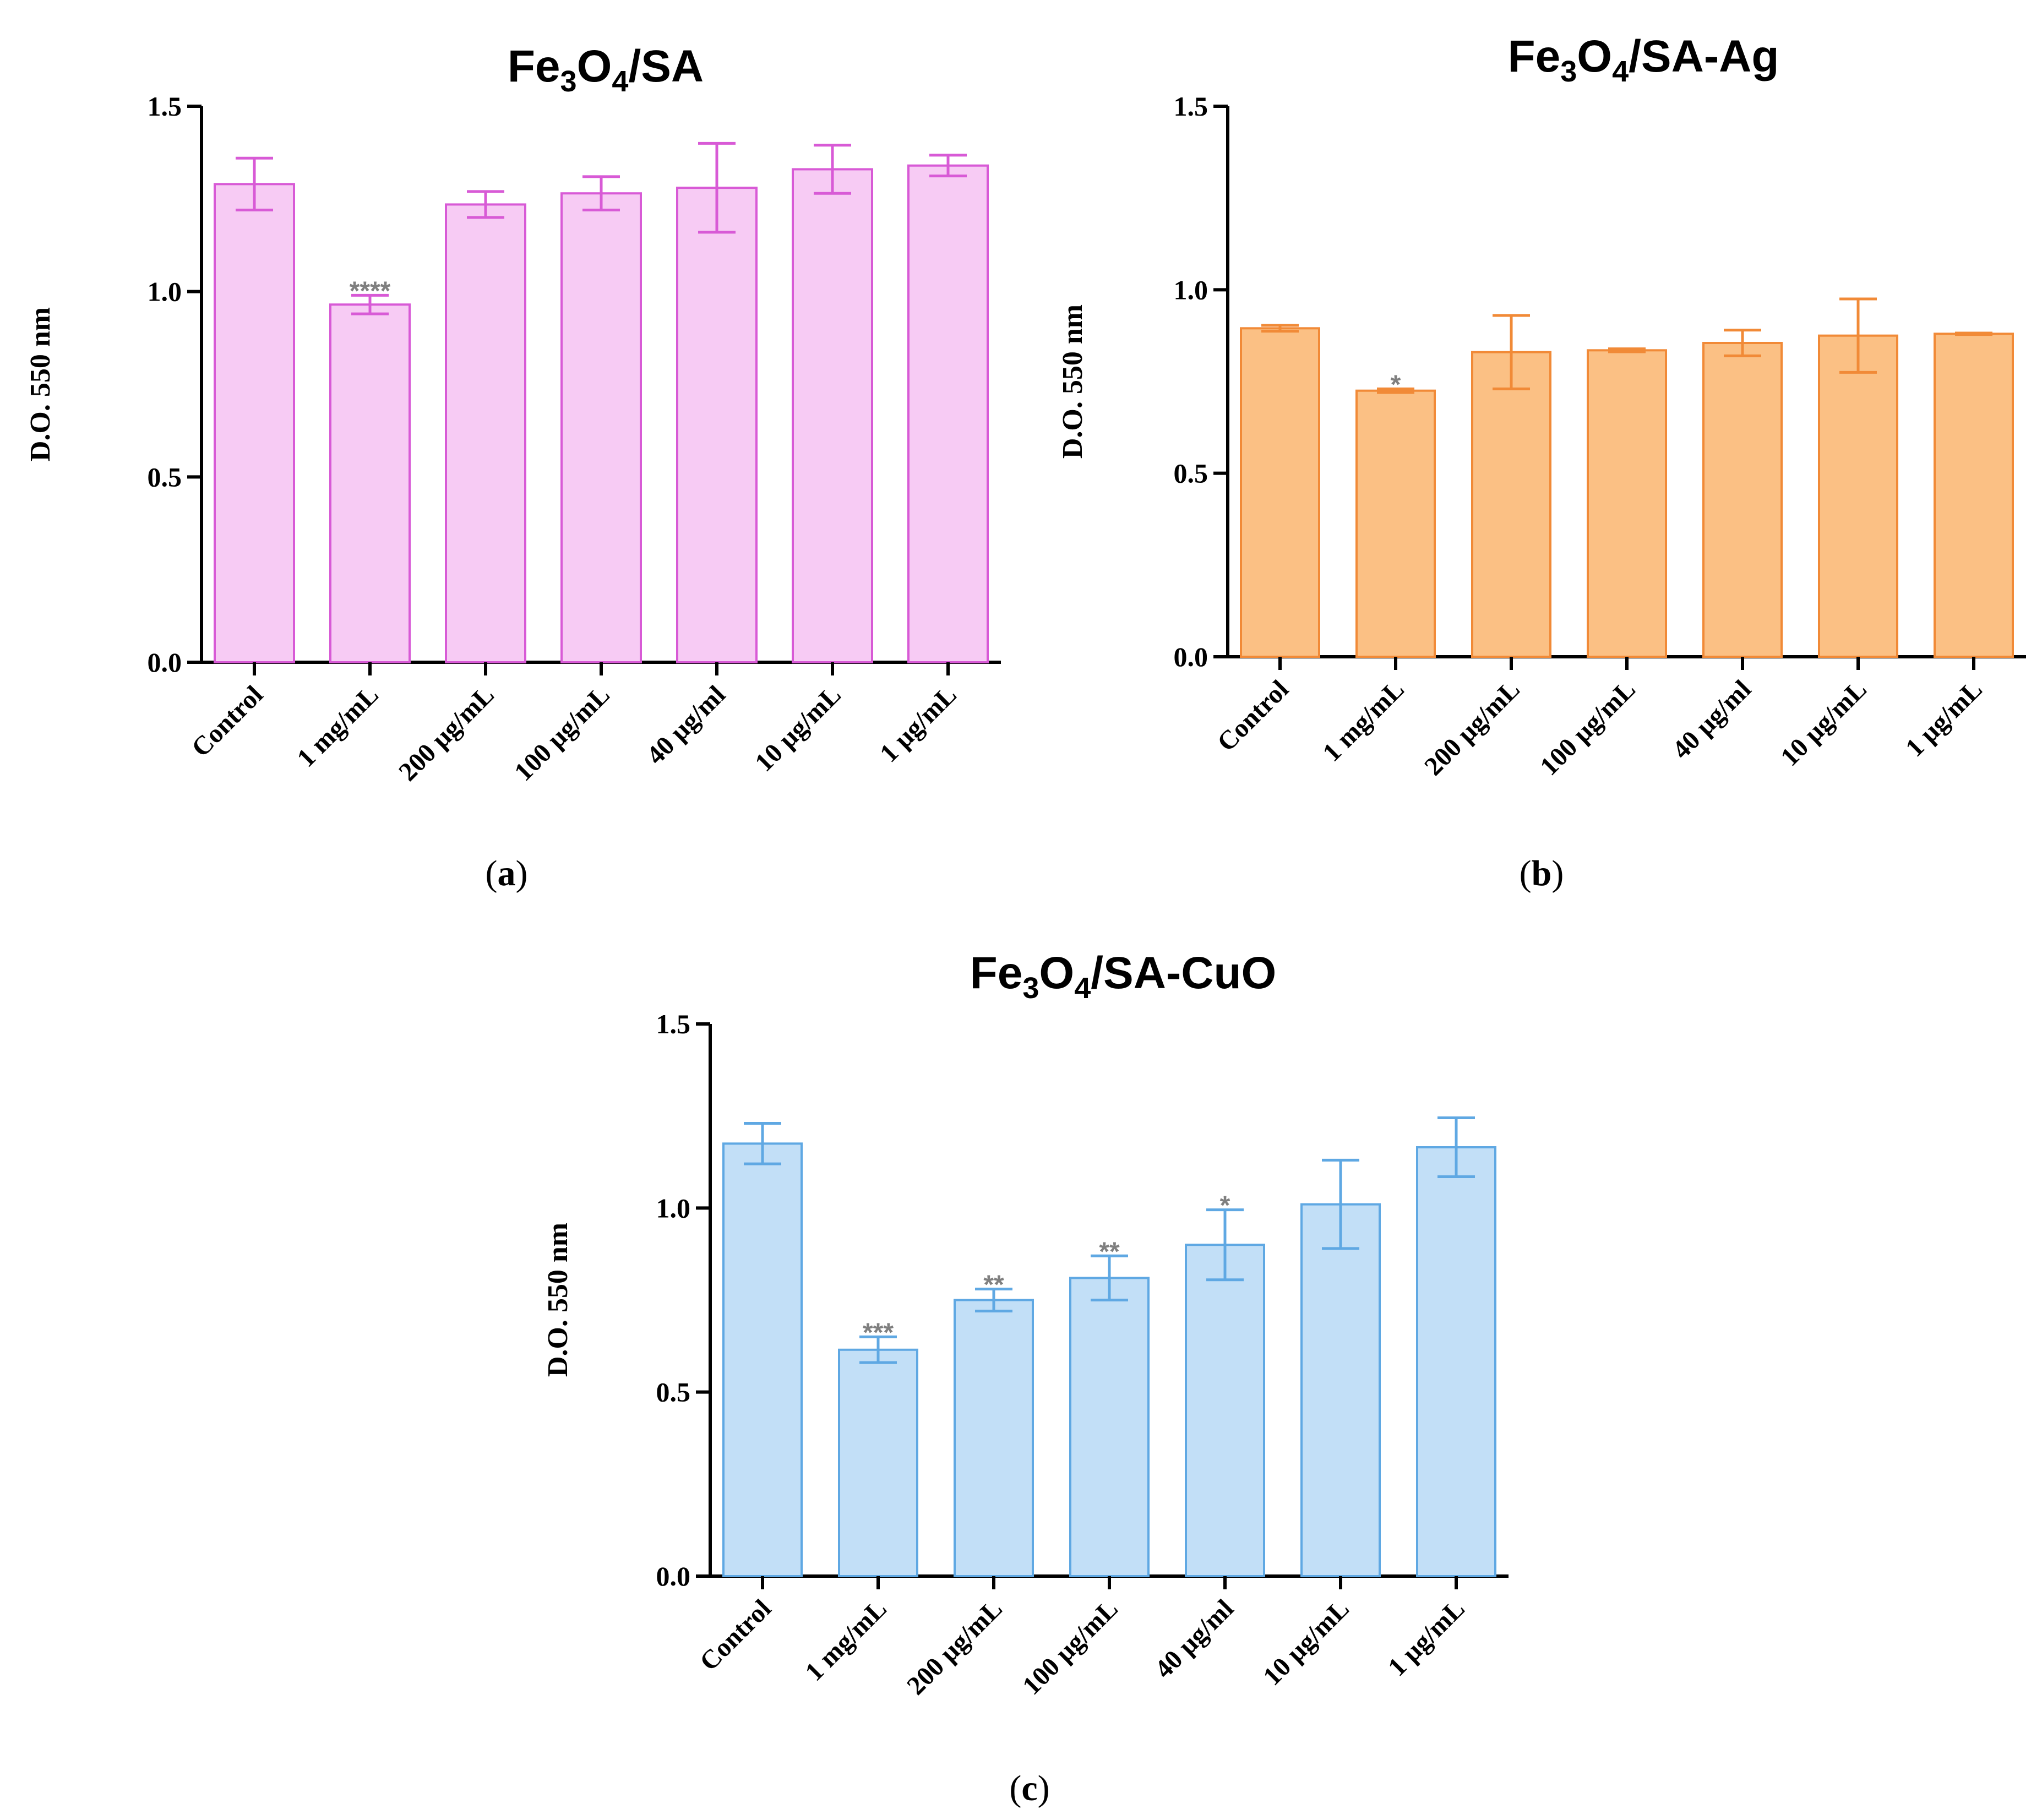 This screenshot has height=1820, width=2042. I want to click on panel-caption: (c), so click(1029, 1788).